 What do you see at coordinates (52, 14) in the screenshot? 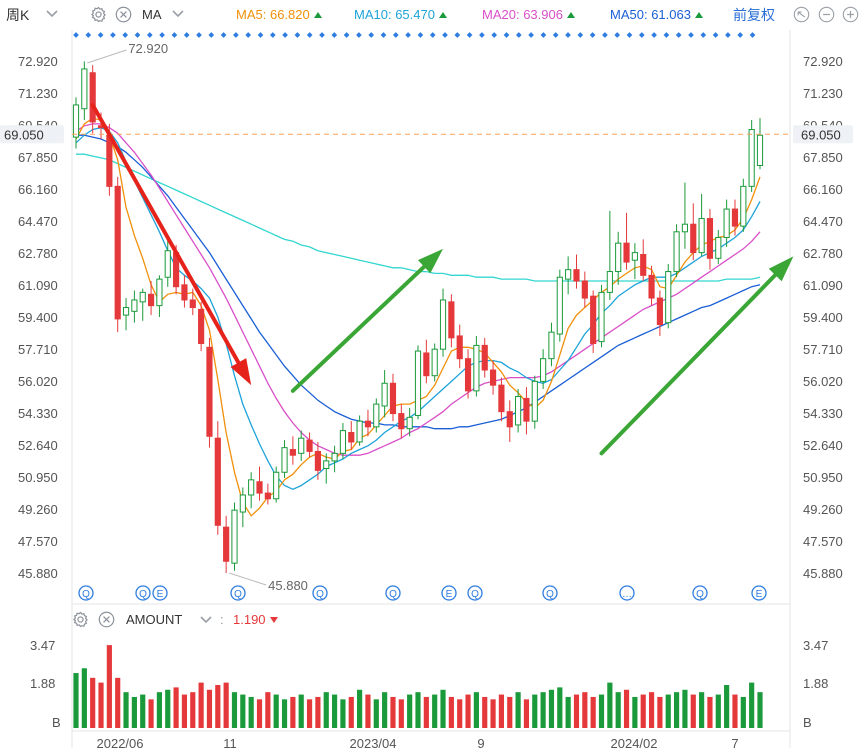
I see `period-chevron-down-icon` at bounding box center [52, 14].